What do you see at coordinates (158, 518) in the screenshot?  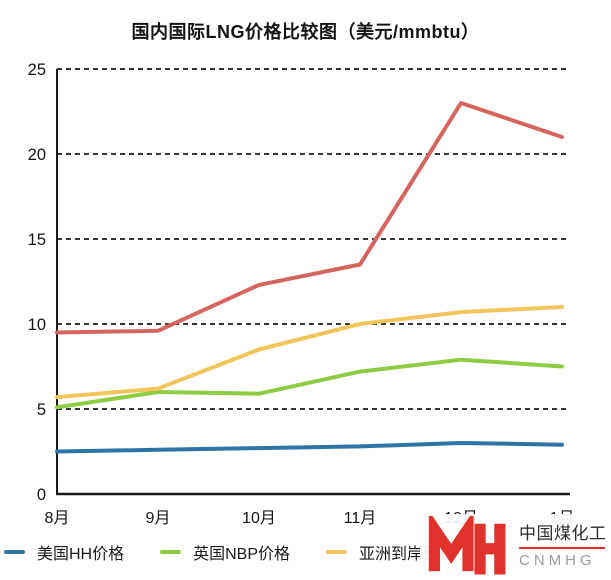 I see `x-tick-label: 9月` at bounding box center [158, 518].